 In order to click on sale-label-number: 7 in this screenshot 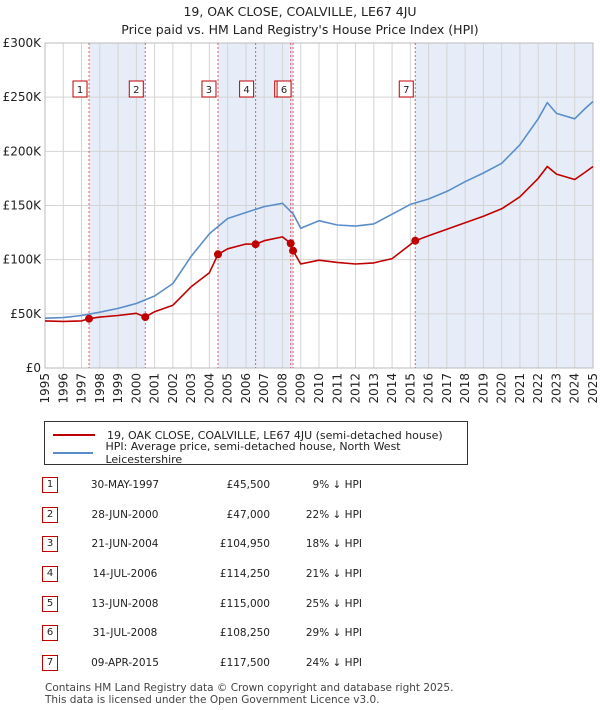, I will do `click(406, 90)`.